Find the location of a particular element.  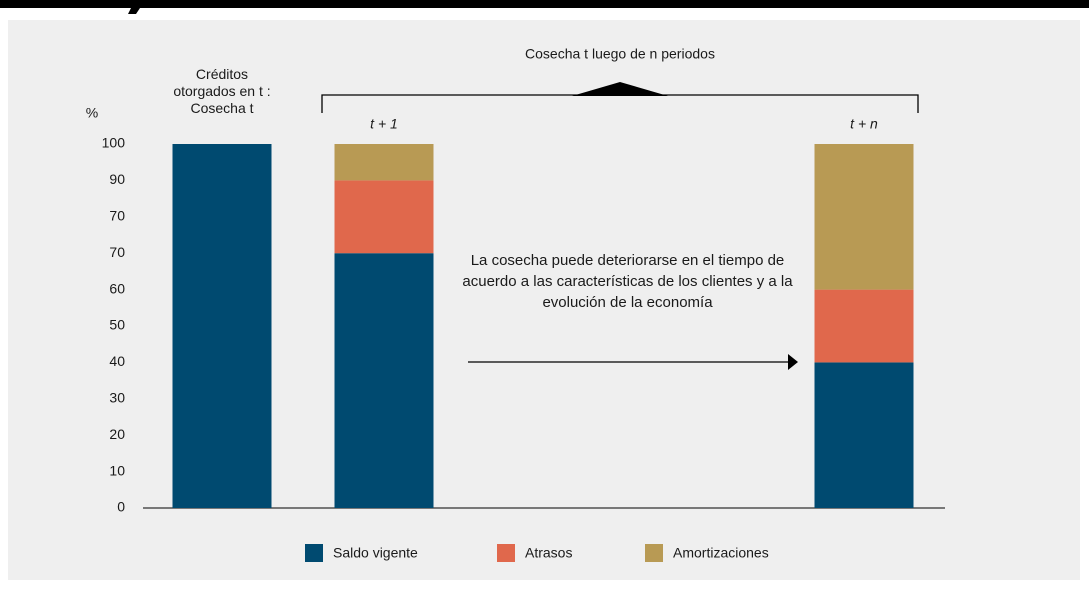

bracket-peak is located at coordinates (620, 89).